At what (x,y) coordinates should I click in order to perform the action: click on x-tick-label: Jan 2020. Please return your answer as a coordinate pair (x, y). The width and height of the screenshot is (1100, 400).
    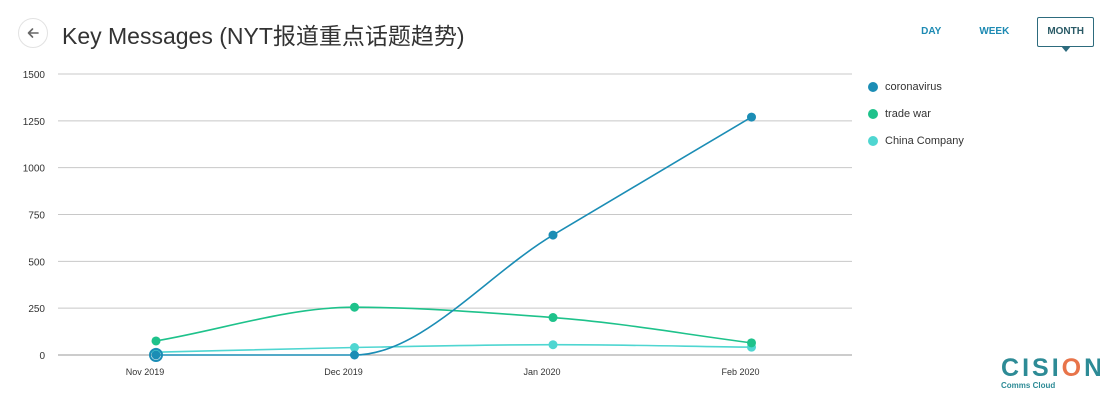
    Looking at the image, I should click on (541, 372).